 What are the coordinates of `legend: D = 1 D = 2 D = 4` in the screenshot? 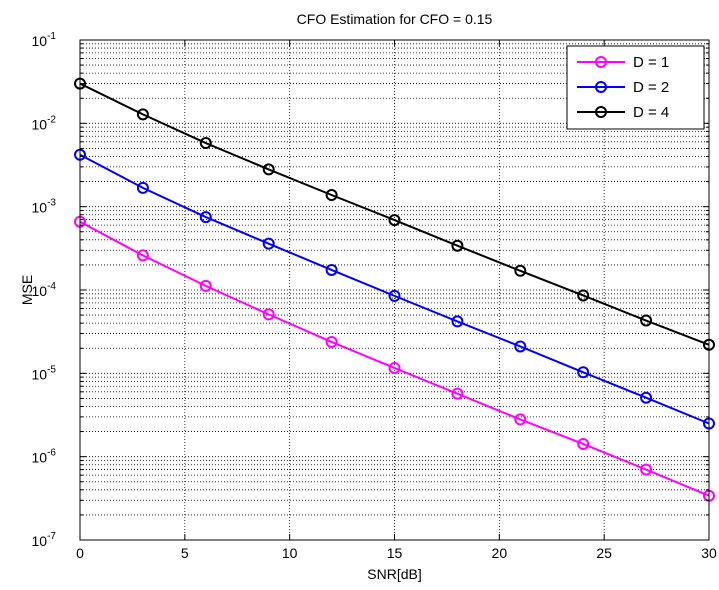 It's located at (635, 87).